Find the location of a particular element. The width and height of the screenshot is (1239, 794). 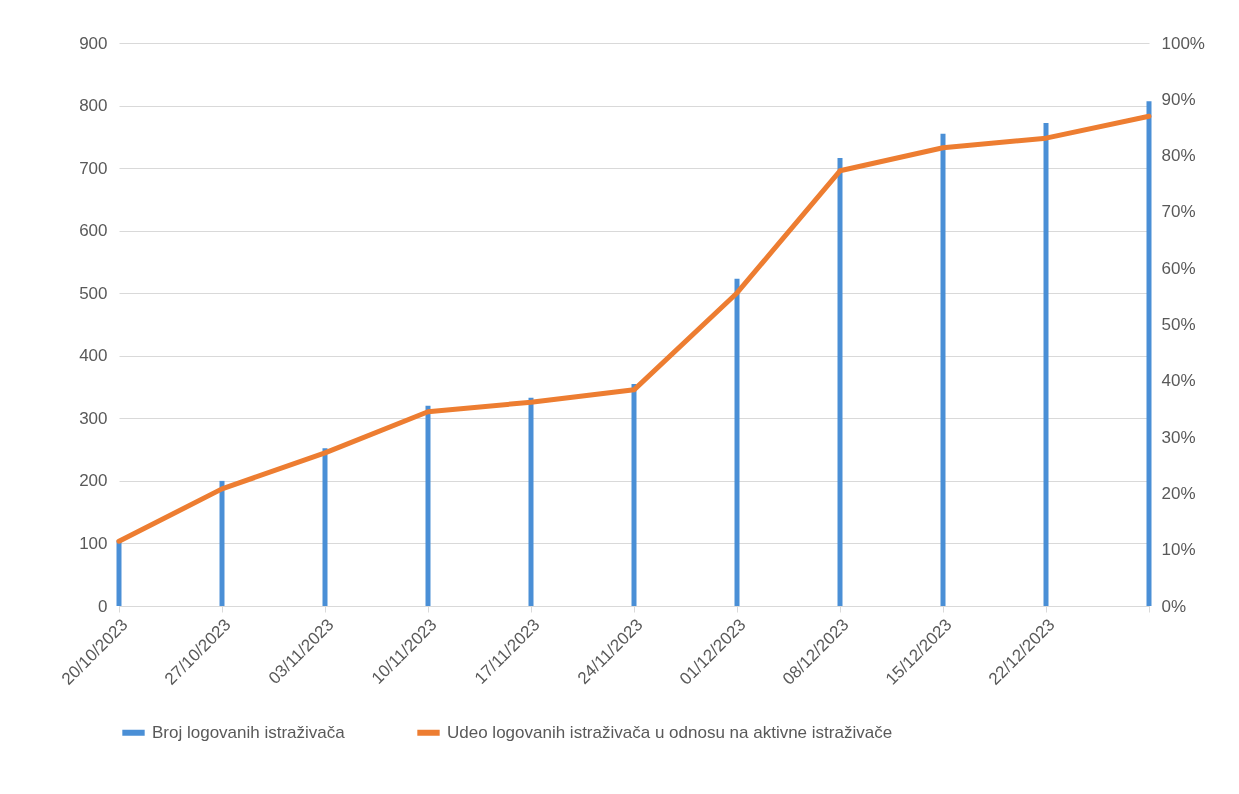

y2-tick-label: 0% is located at coordinates (1174, 606).